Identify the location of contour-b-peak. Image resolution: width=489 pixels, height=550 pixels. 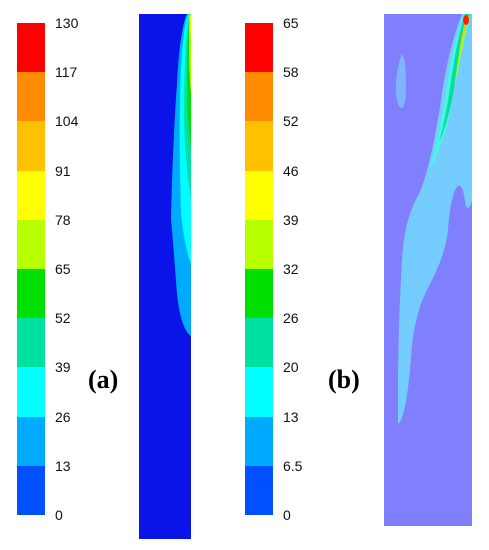
(466, 20).